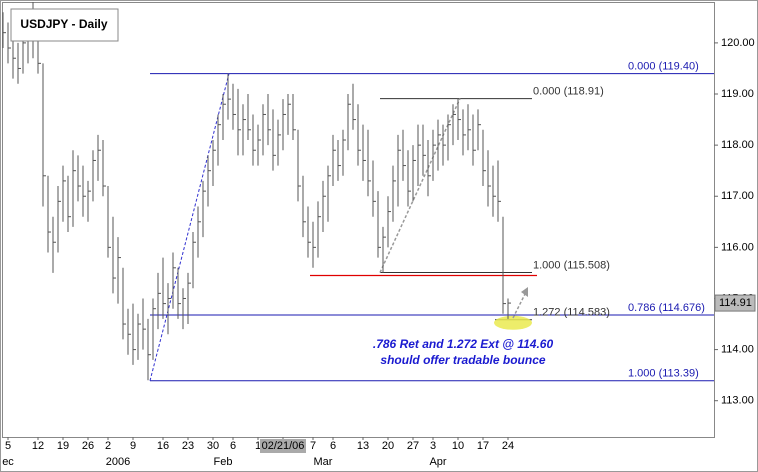  Describe the element at coordinates (568, 92) in the screenshot. I see `fib-level-label: 0.000 (118.91)` at that location.